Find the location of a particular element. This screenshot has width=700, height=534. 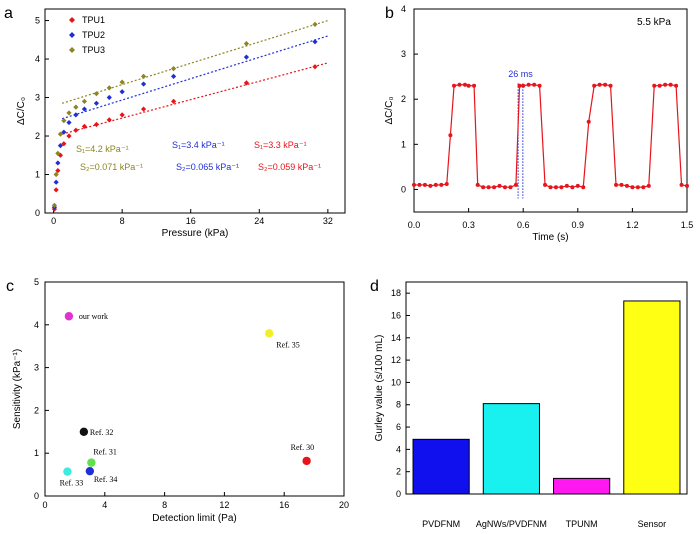

panel-a-xtick-label: 16 is located at coordinates (191, 221).